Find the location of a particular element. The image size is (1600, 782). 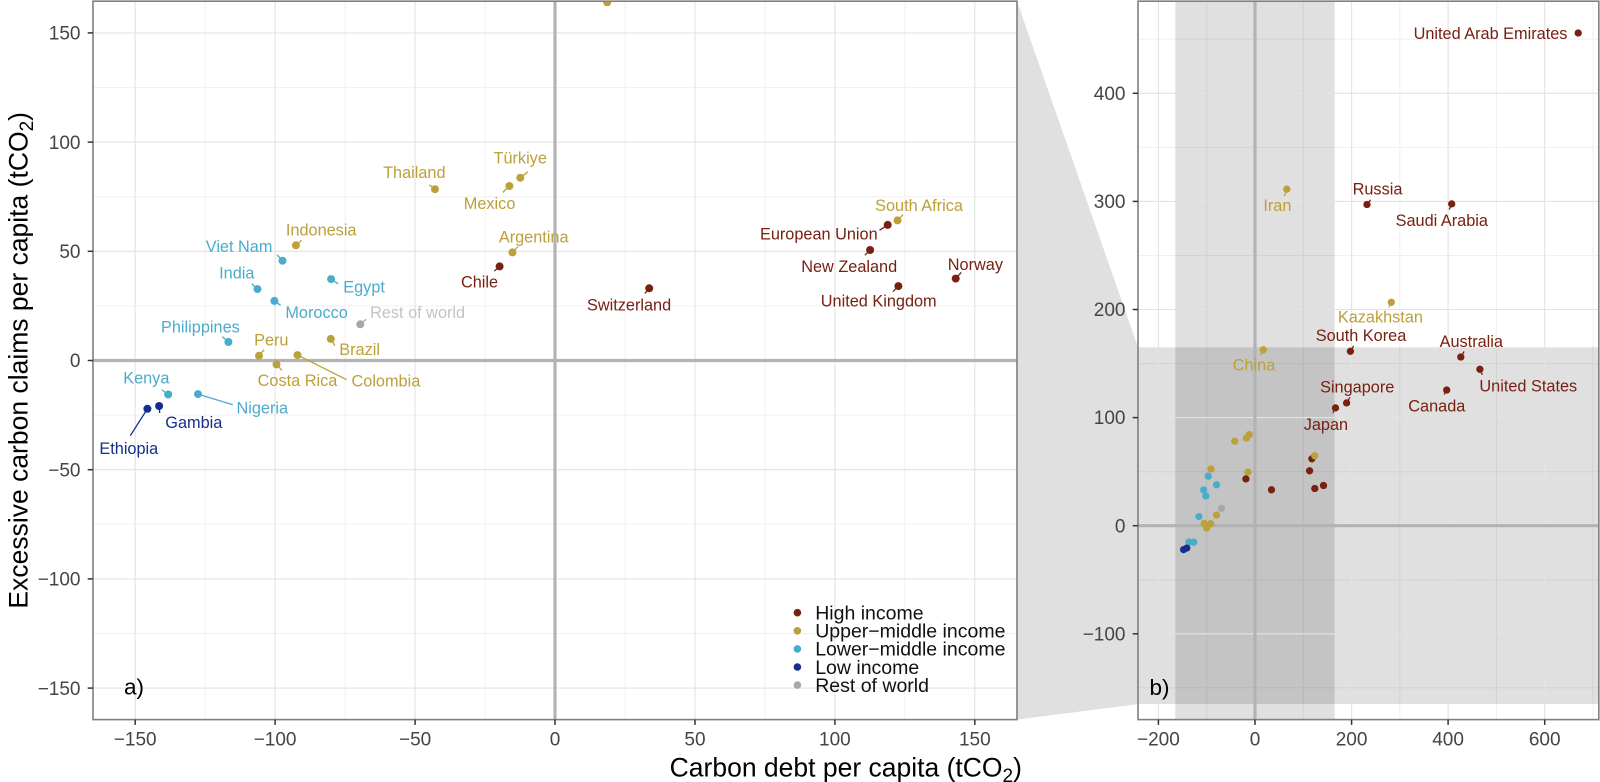

svg-text: Iran is located at coordinates (1277, 206).